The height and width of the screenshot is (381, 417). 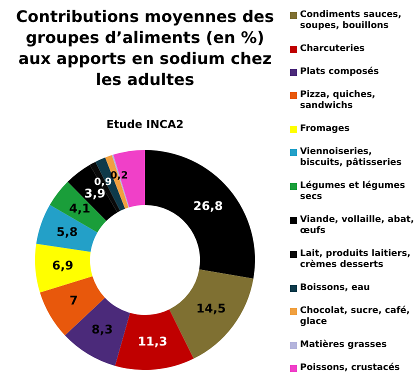 I want to click on legend-label: Légumes et légumes secs, so click(x=353, y=192).